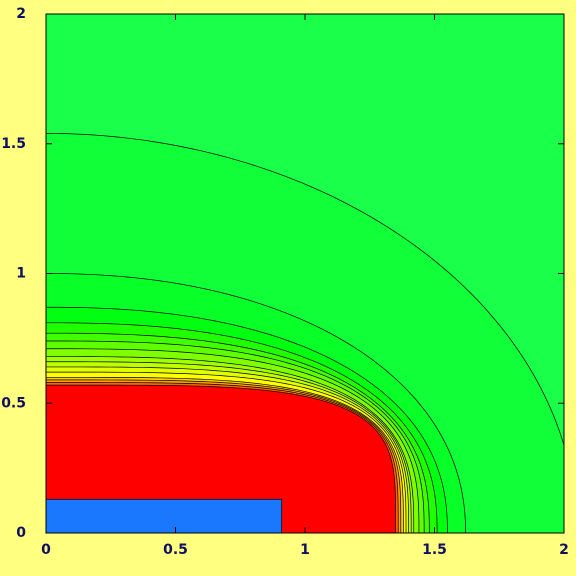 This screenshot has width=576, height=576. What do you see at coordinates (21, 14) in the screenshot?
I see `y-tick-label: 2` at bounding box center [21, 14].